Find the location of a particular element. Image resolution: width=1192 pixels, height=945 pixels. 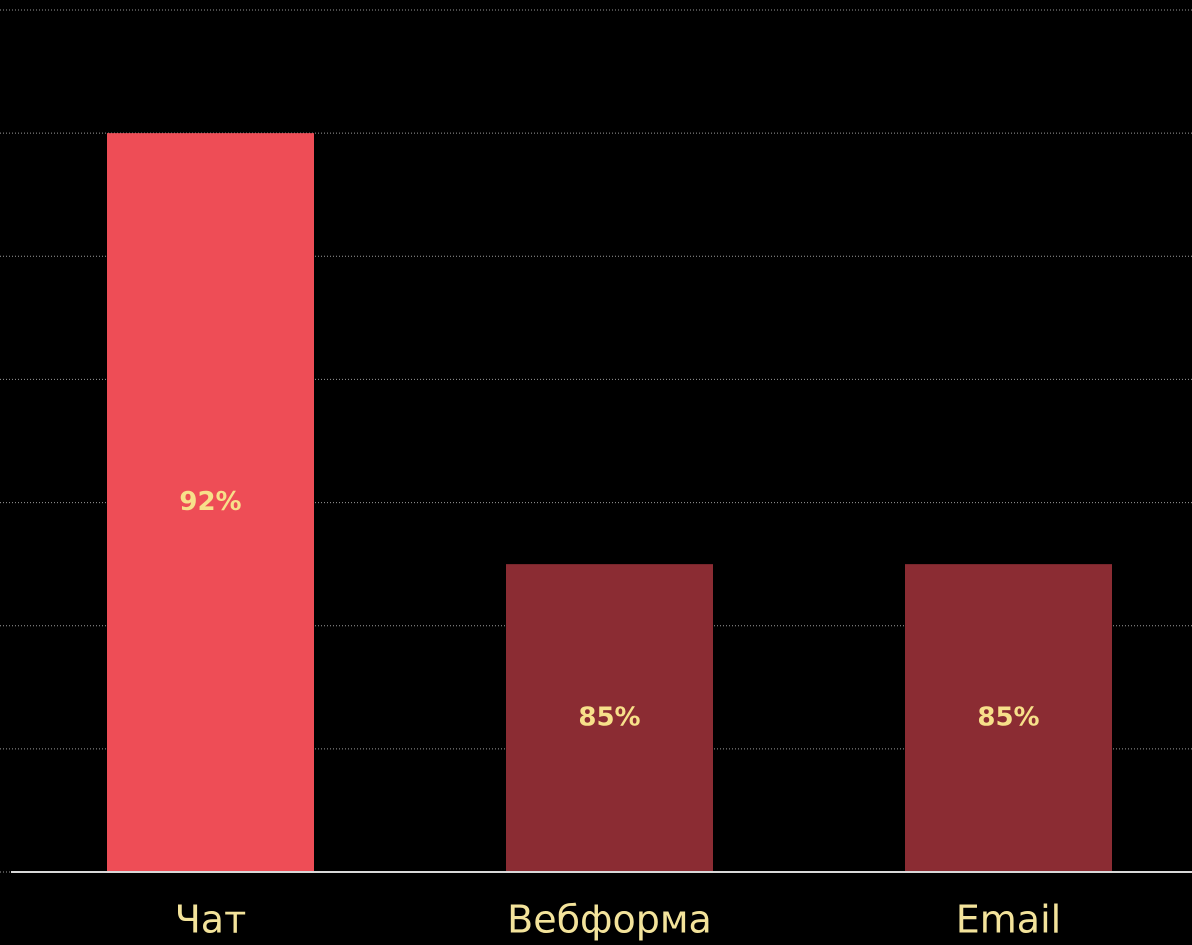

x-tick-label: Вебформа is located at coordinates (609, 920).